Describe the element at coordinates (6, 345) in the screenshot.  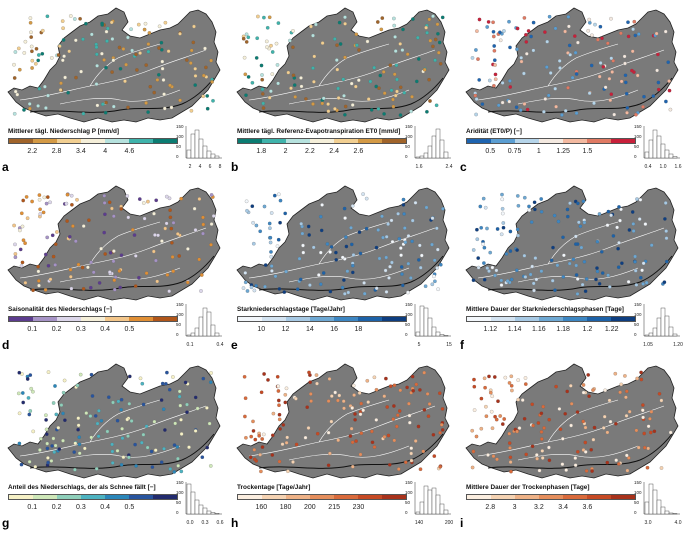
I see `panel-letter: d` at that location.